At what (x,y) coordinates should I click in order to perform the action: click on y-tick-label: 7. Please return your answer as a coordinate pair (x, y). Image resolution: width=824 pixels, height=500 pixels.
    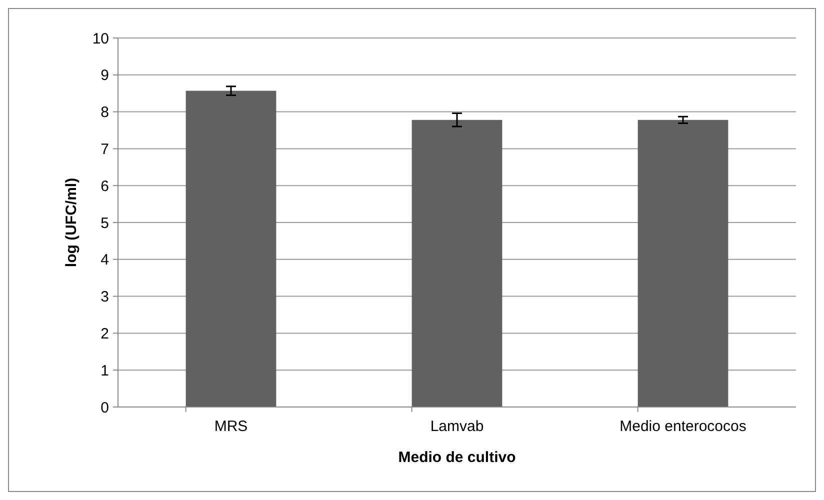
    Looking at the image, I should click on (104, 149).